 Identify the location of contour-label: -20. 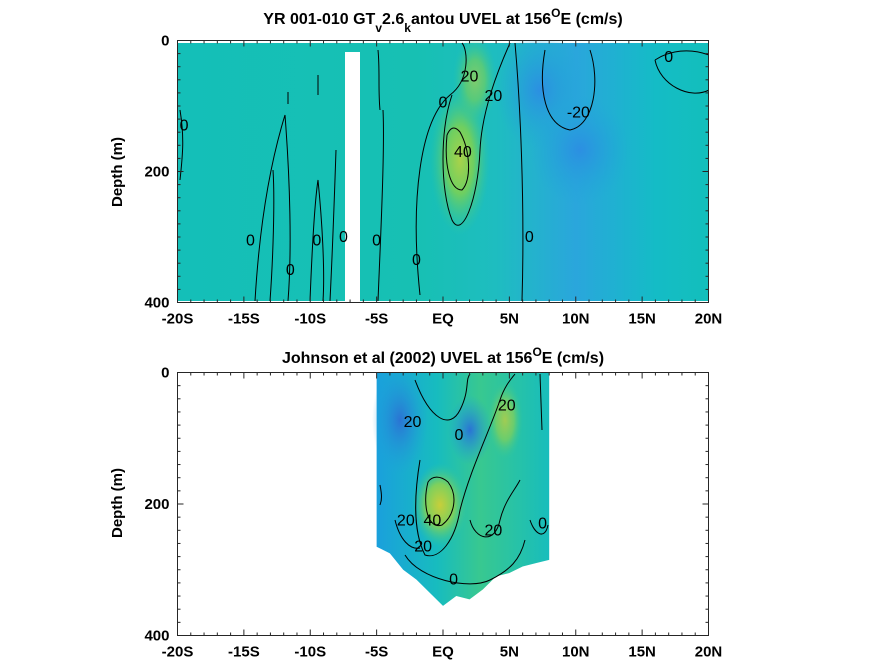
(578, 113).